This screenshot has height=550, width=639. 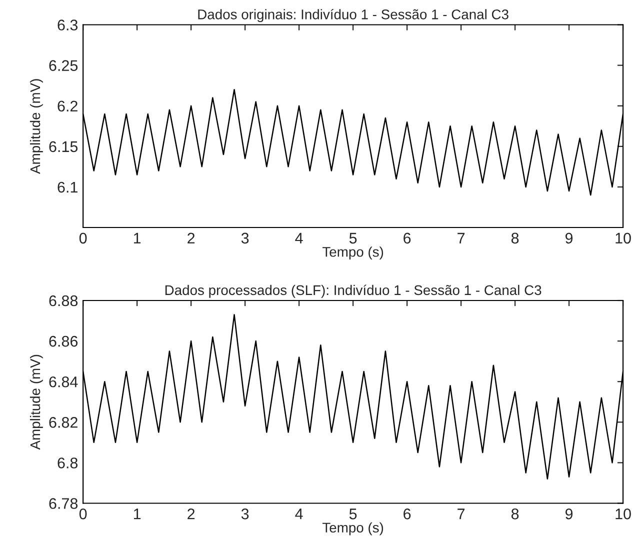 What do you see at coordinates (63, 65) in the screenshot?
I see `y-tick-label: 6.25` at bounding box center [63, 65].